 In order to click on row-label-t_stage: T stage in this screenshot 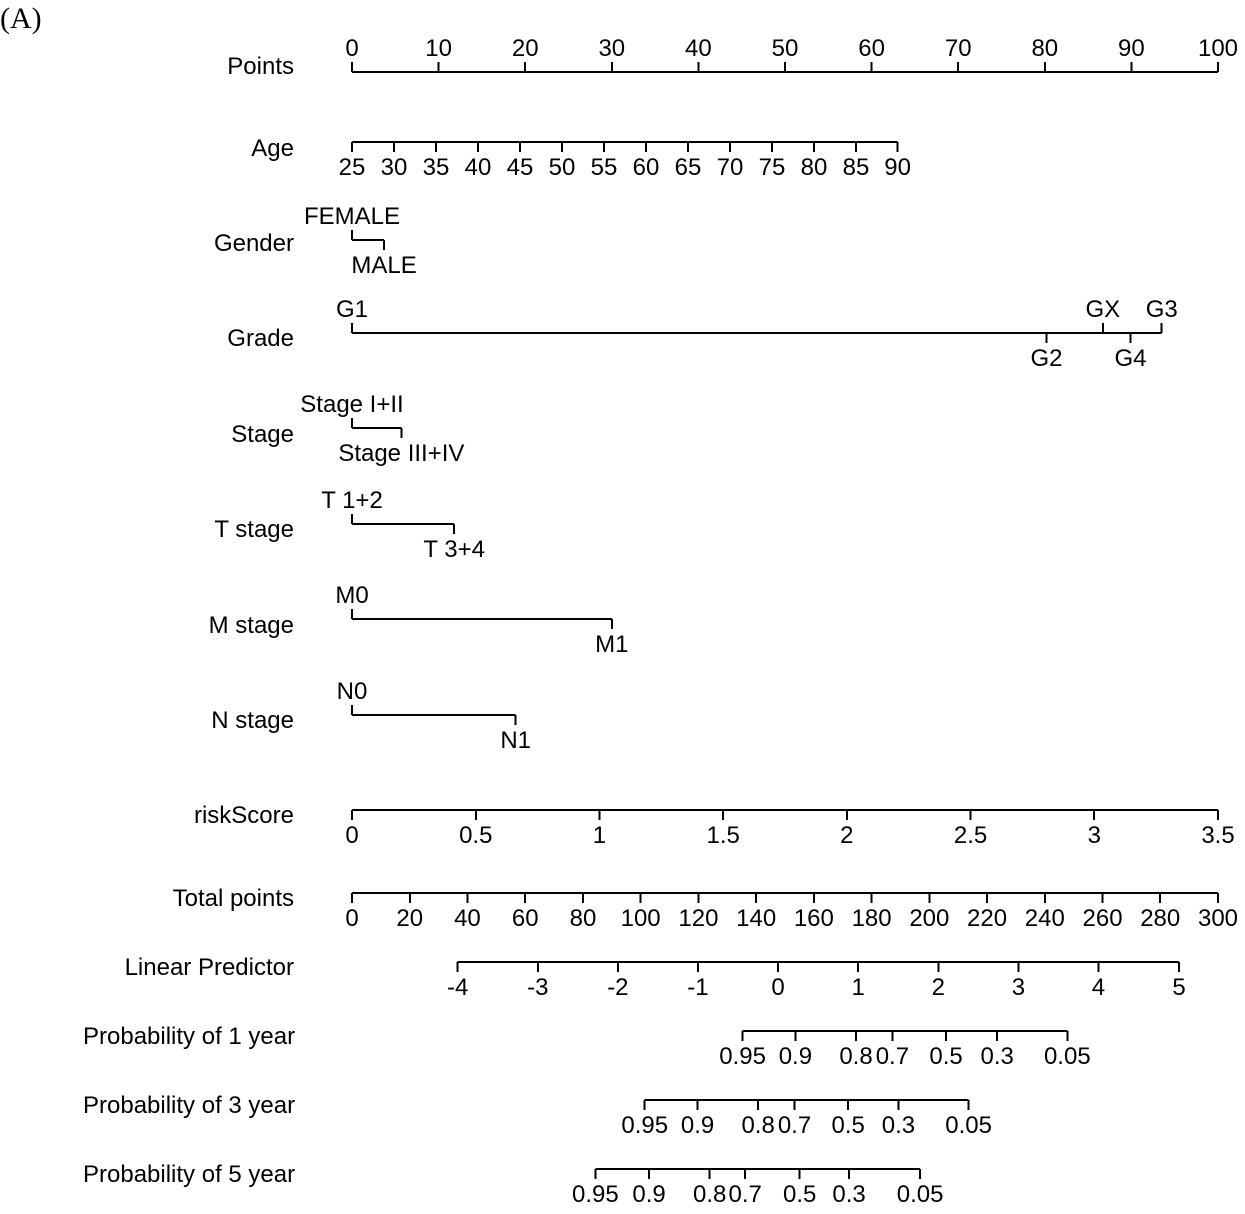, I will do `click(254, 529)`.